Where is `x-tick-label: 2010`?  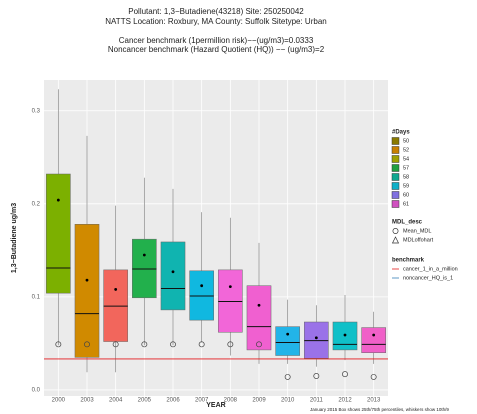 x-tick-label: 2010 is located at coordinates (288, 401).